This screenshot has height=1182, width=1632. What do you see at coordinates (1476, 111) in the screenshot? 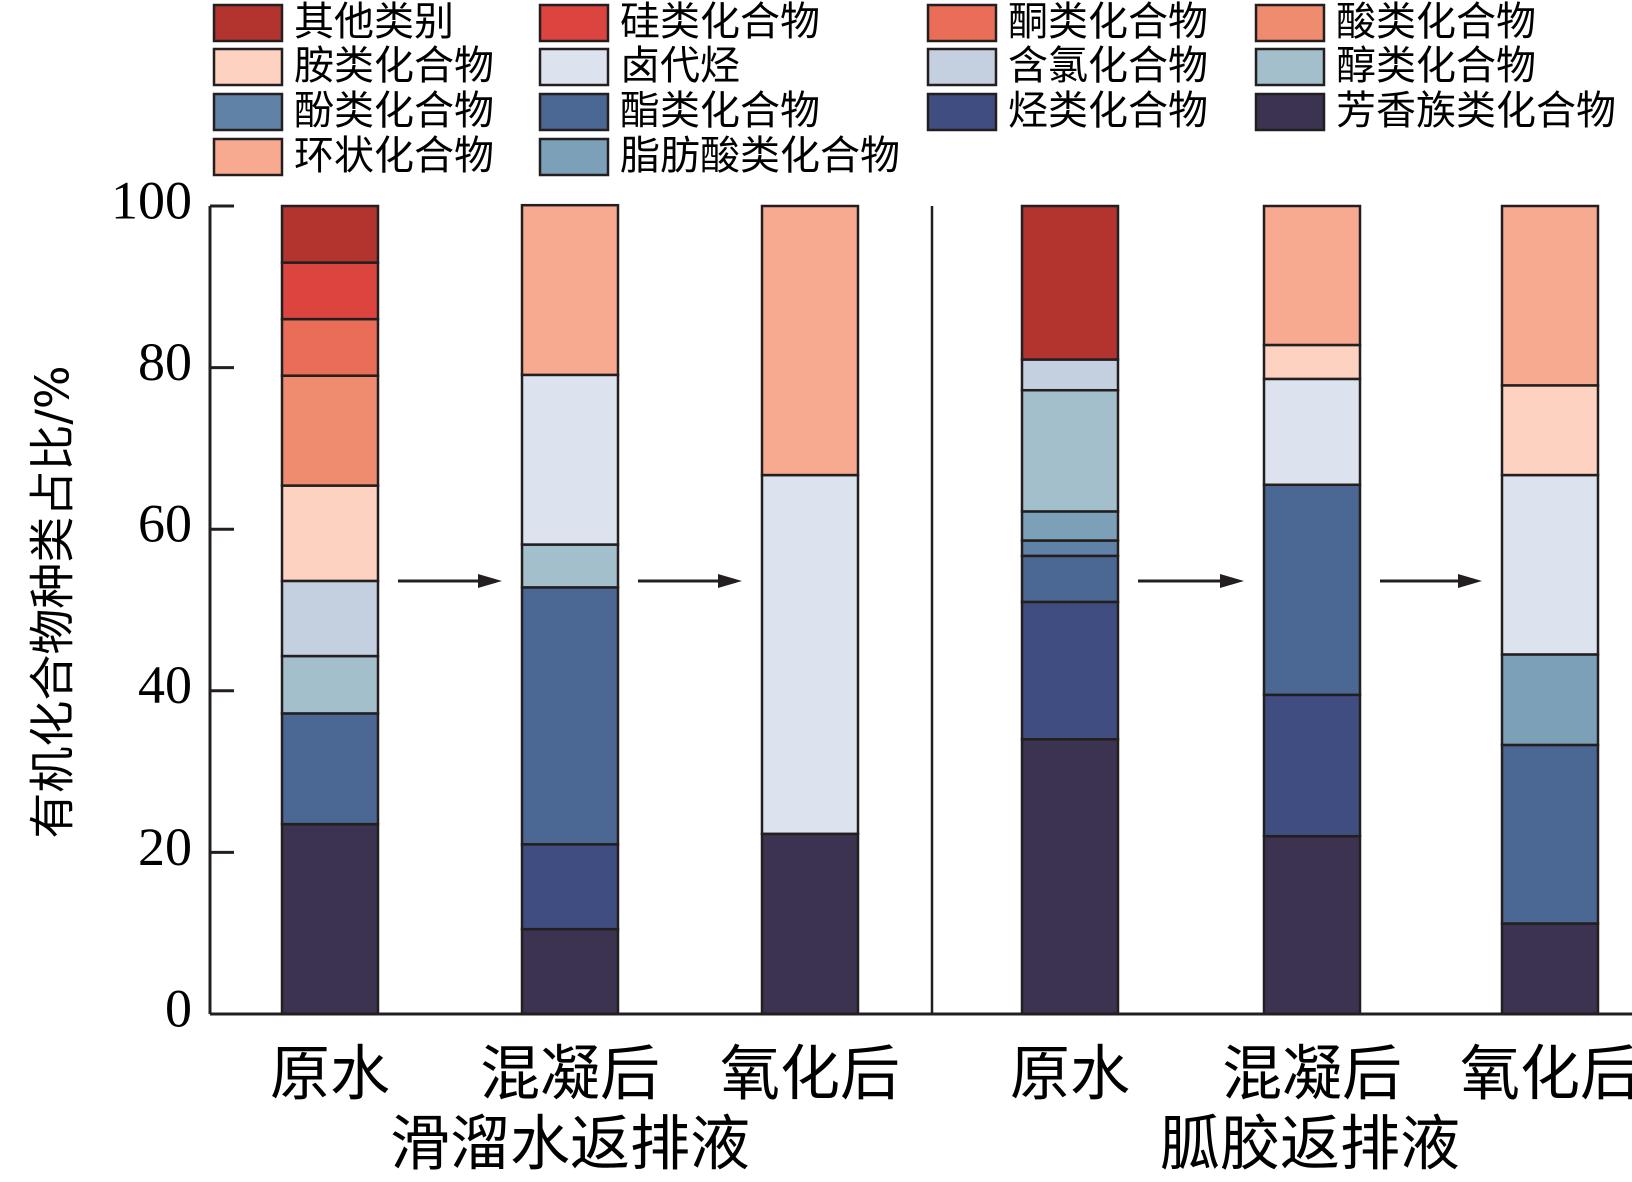
I see `legend-label: 芳香族类化合物` at bounding box center [1476, 111].